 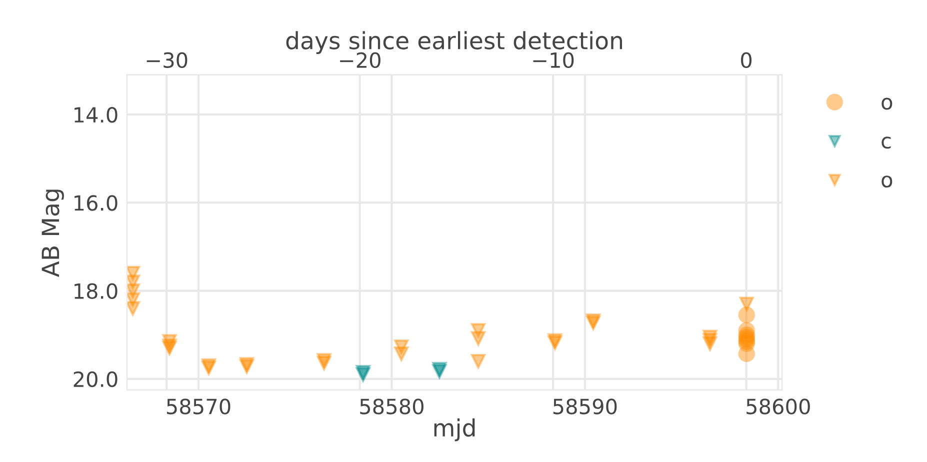 What do you see at coordinates (746, 60) in the screenshot?
I see `x2-tick-label: 0` at bounding box center [746, 60].